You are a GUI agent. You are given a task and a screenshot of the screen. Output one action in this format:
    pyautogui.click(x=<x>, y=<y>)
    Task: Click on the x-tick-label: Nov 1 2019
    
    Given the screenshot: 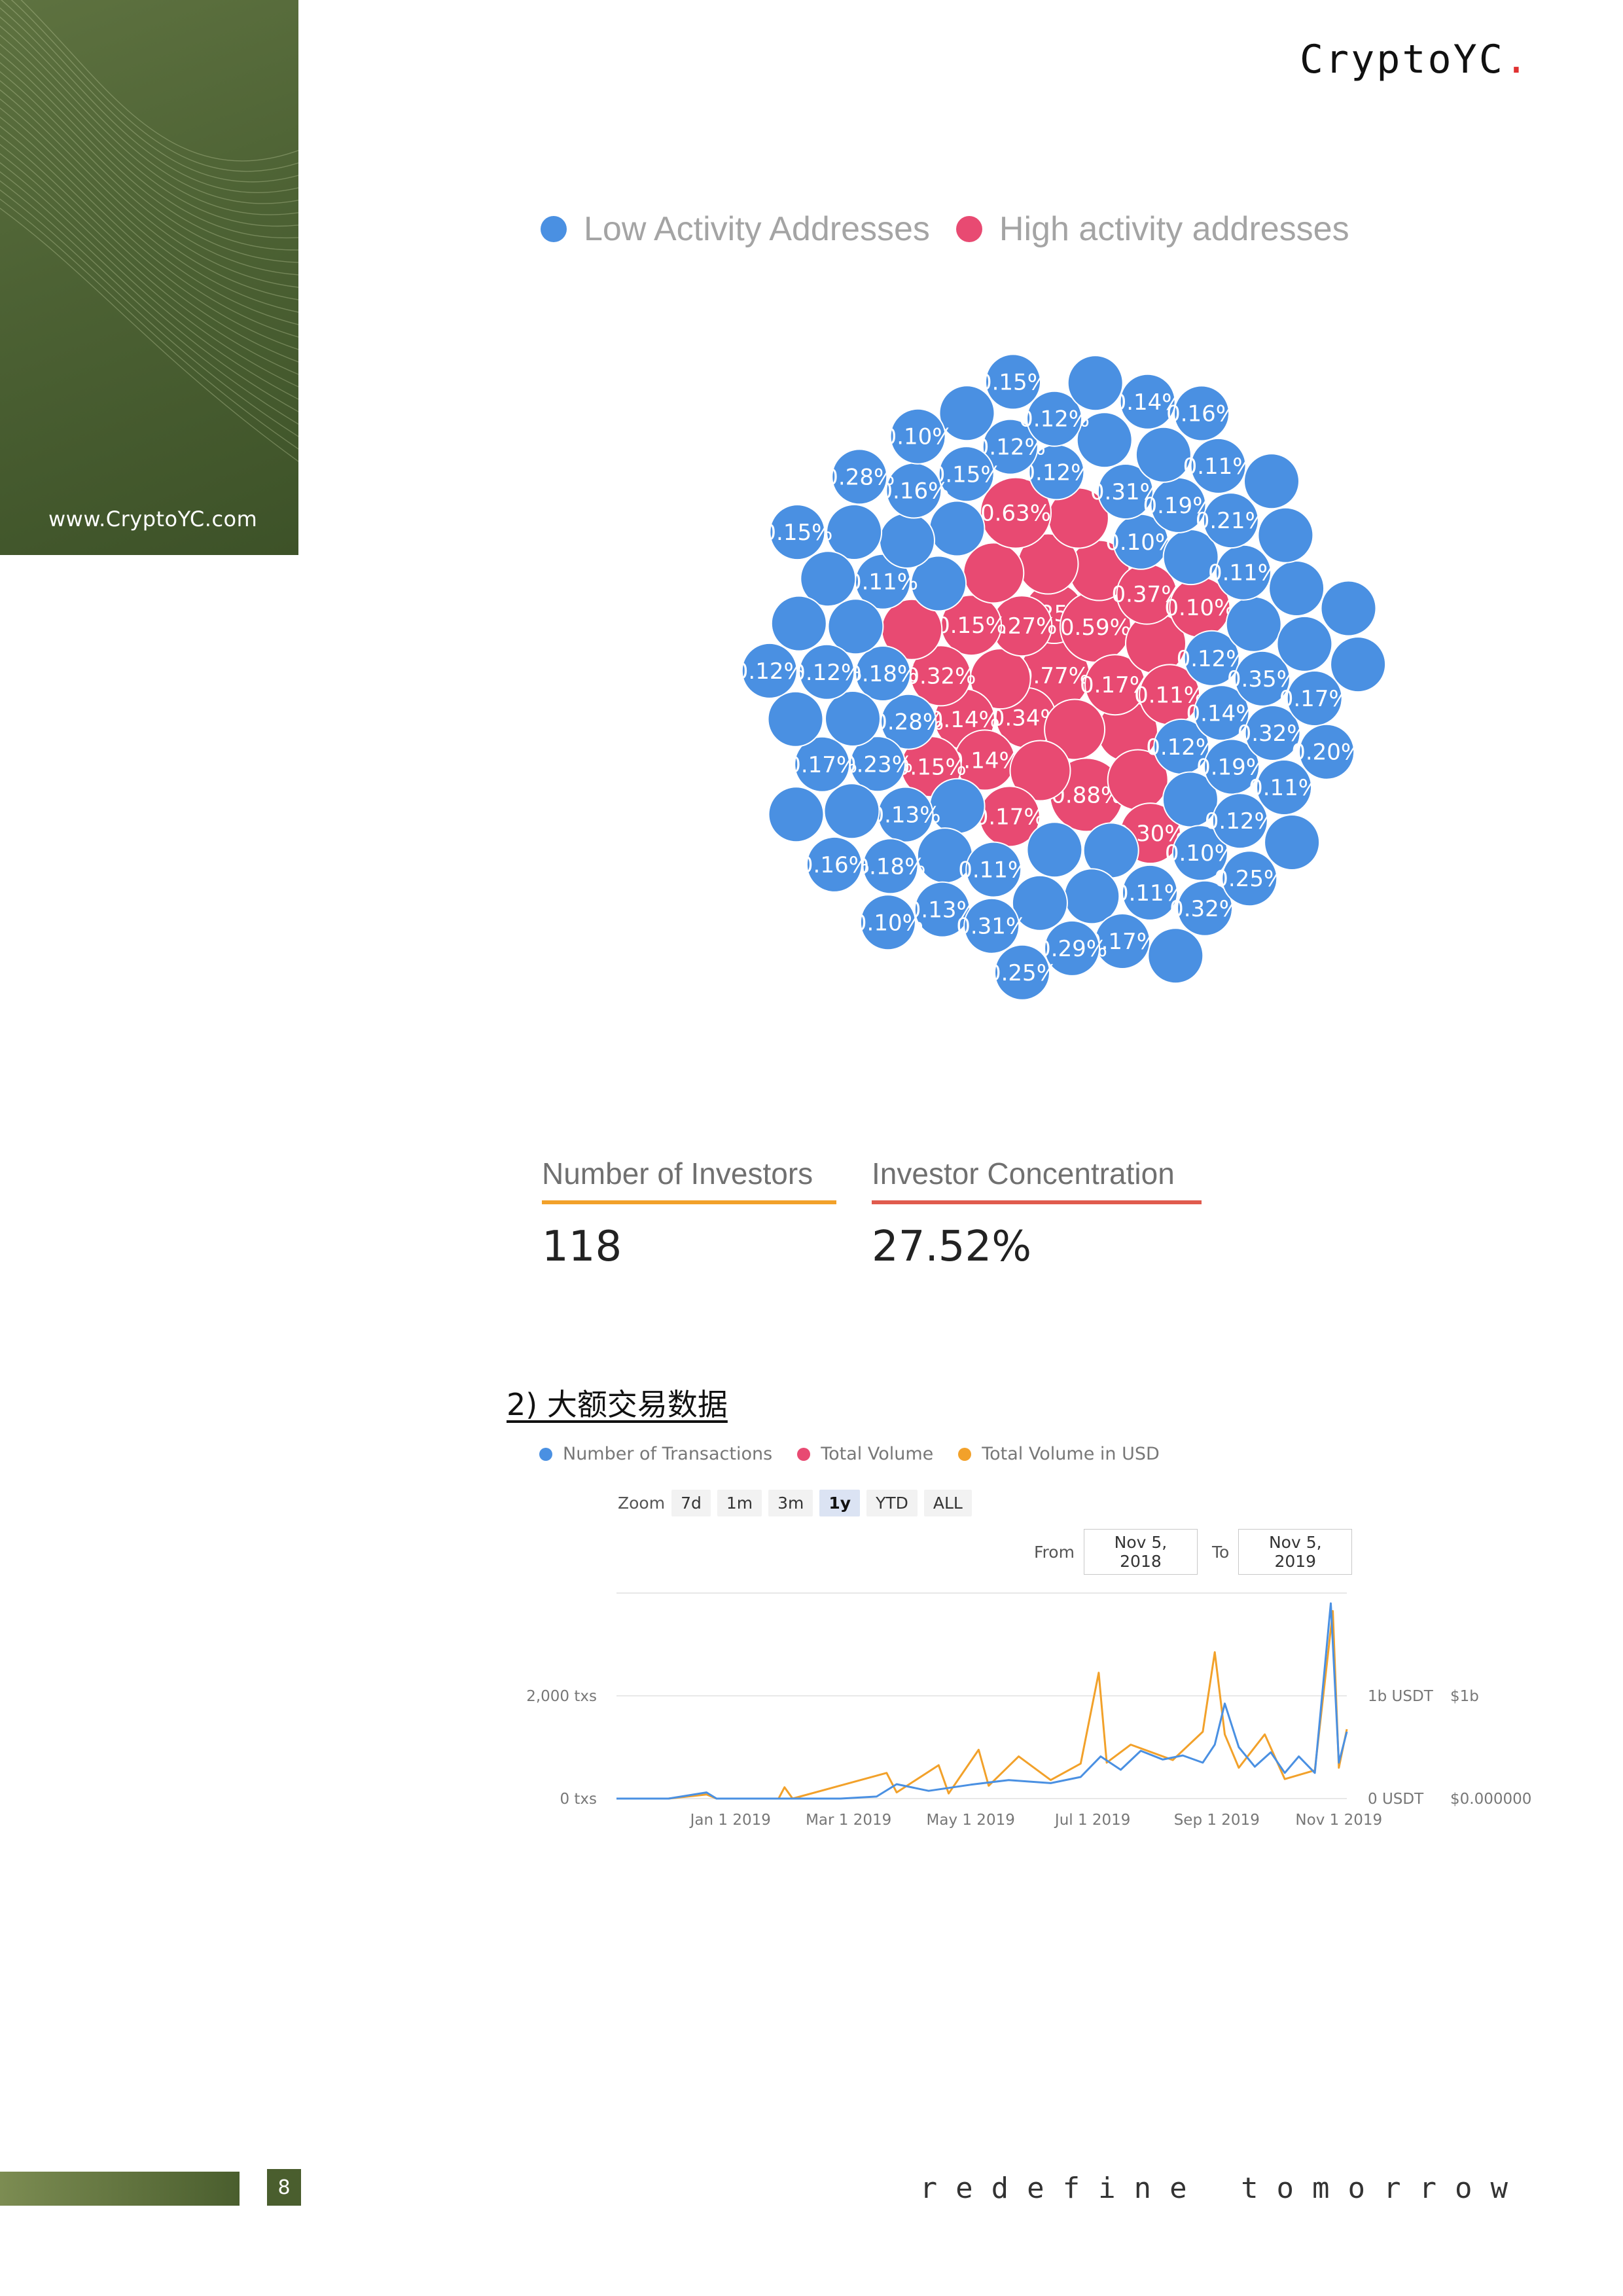 What is the action you would take?
    pyautogui.click(x=1338, y=1820)
    